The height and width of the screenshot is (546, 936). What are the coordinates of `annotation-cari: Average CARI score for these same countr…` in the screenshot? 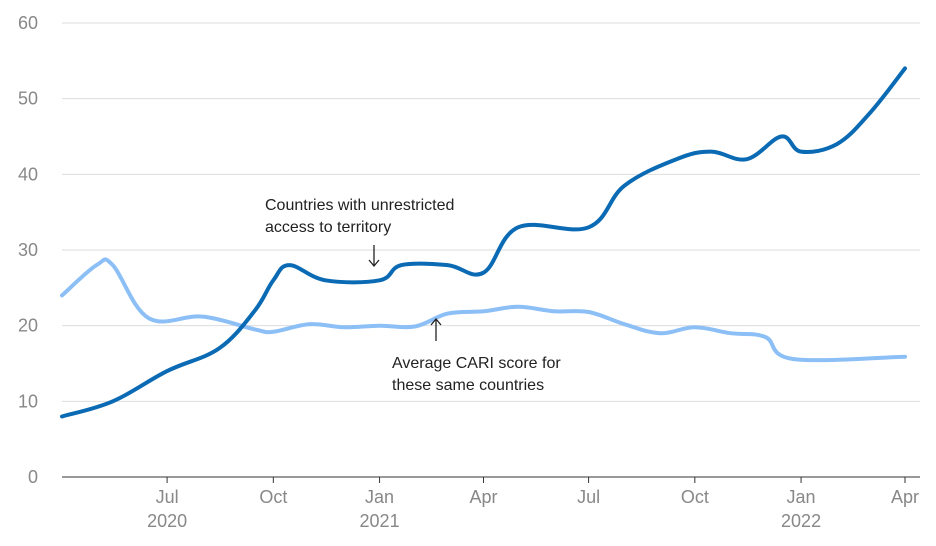 It's located at (476, 355).